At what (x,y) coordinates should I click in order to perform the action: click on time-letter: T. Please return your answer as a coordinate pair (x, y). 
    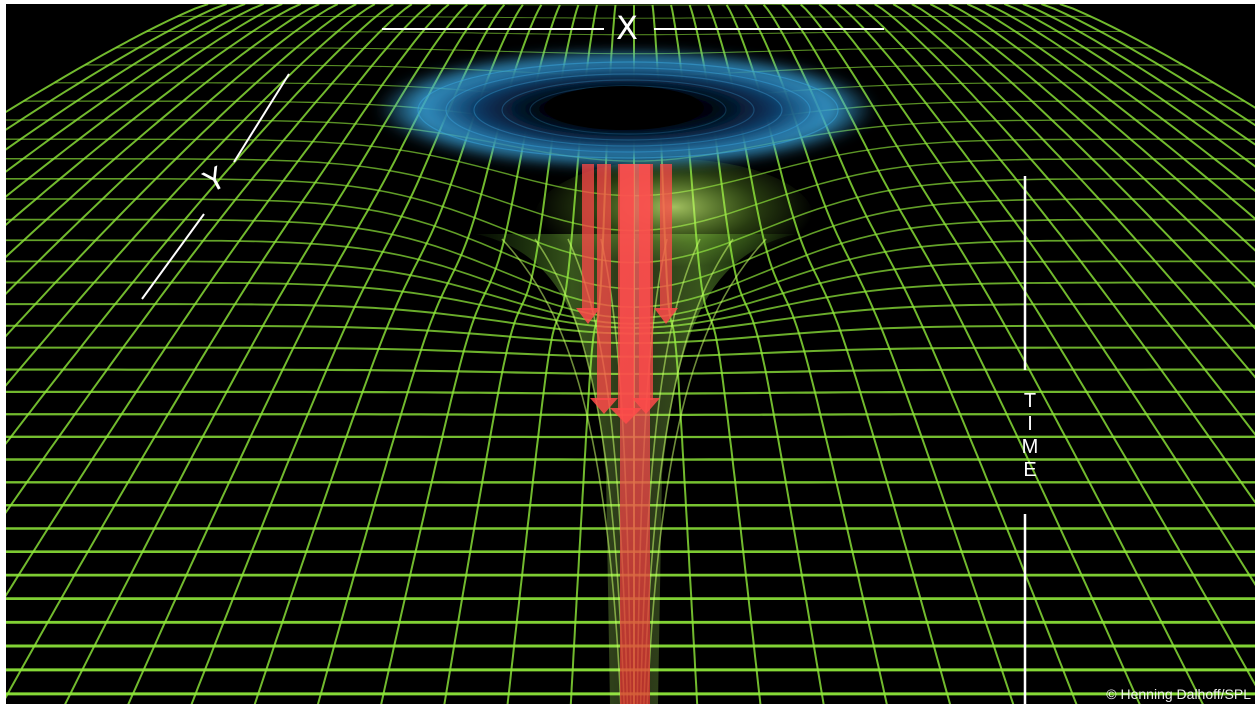
    Looking at the image, I should click on (1030, 401).